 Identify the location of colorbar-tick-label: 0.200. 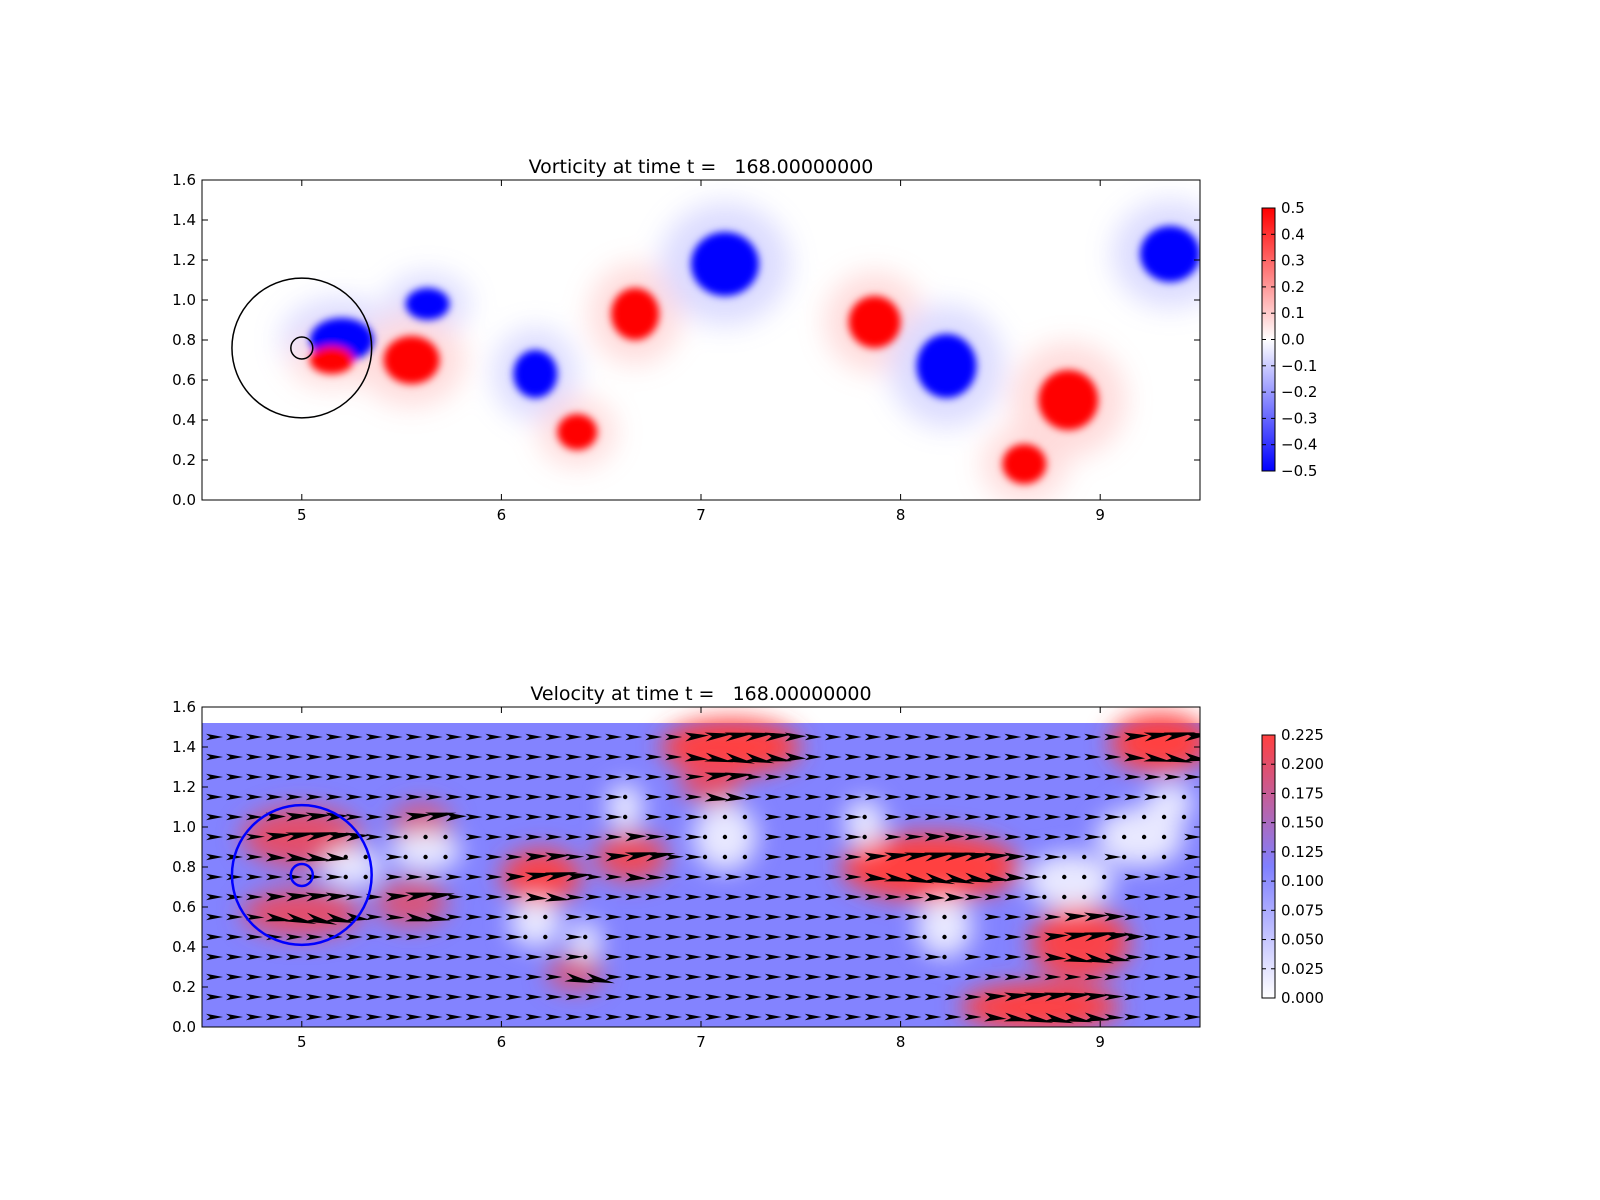
(1302, 764).